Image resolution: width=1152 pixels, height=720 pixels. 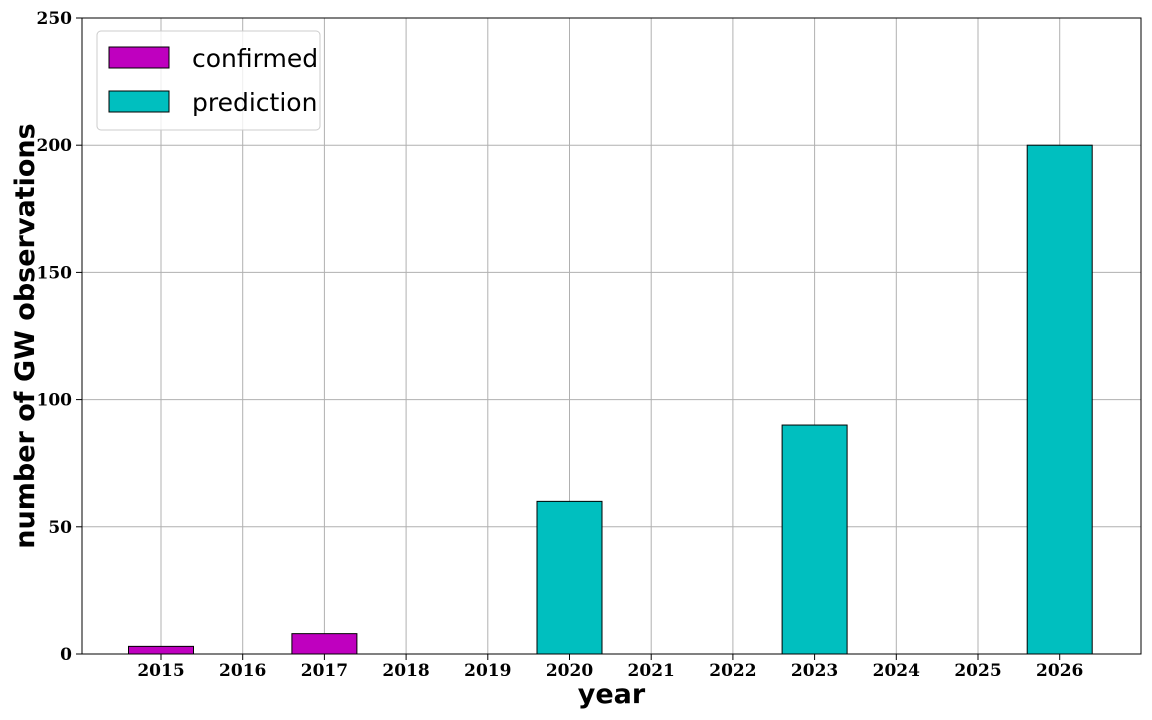 I want to click on legend-swatch-confirmed, so click(x=139, y=57).